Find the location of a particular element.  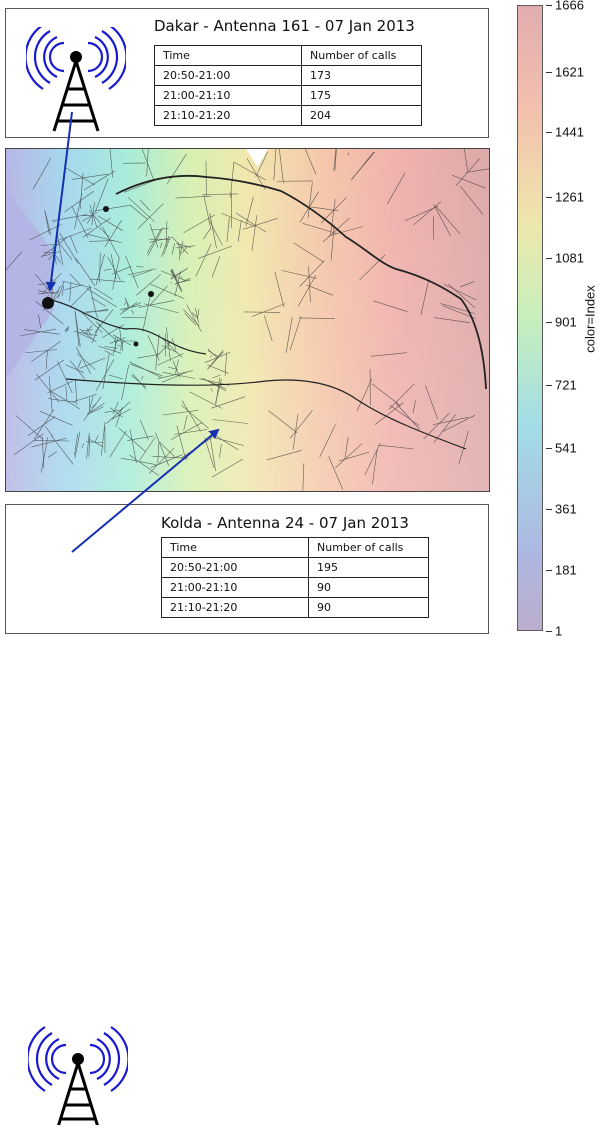

table-row: 21:00-21:10 90 is located at coordinates (295, 588).